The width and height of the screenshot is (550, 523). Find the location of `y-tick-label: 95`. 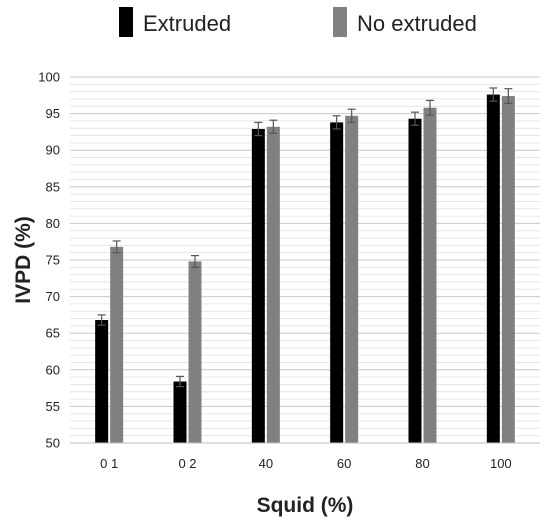

y-tick-label: 95 is located at coordinates (53, 113).